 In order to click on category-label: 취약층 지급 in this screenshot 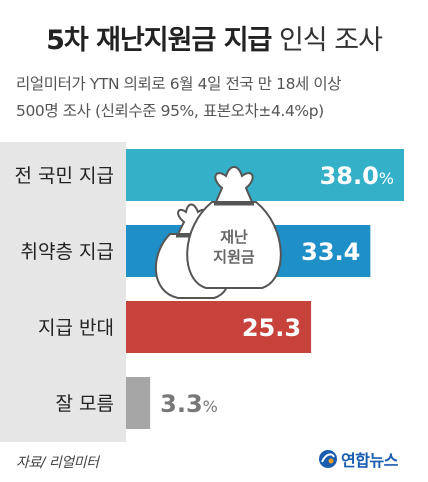, I will do `click(67, 252)`.